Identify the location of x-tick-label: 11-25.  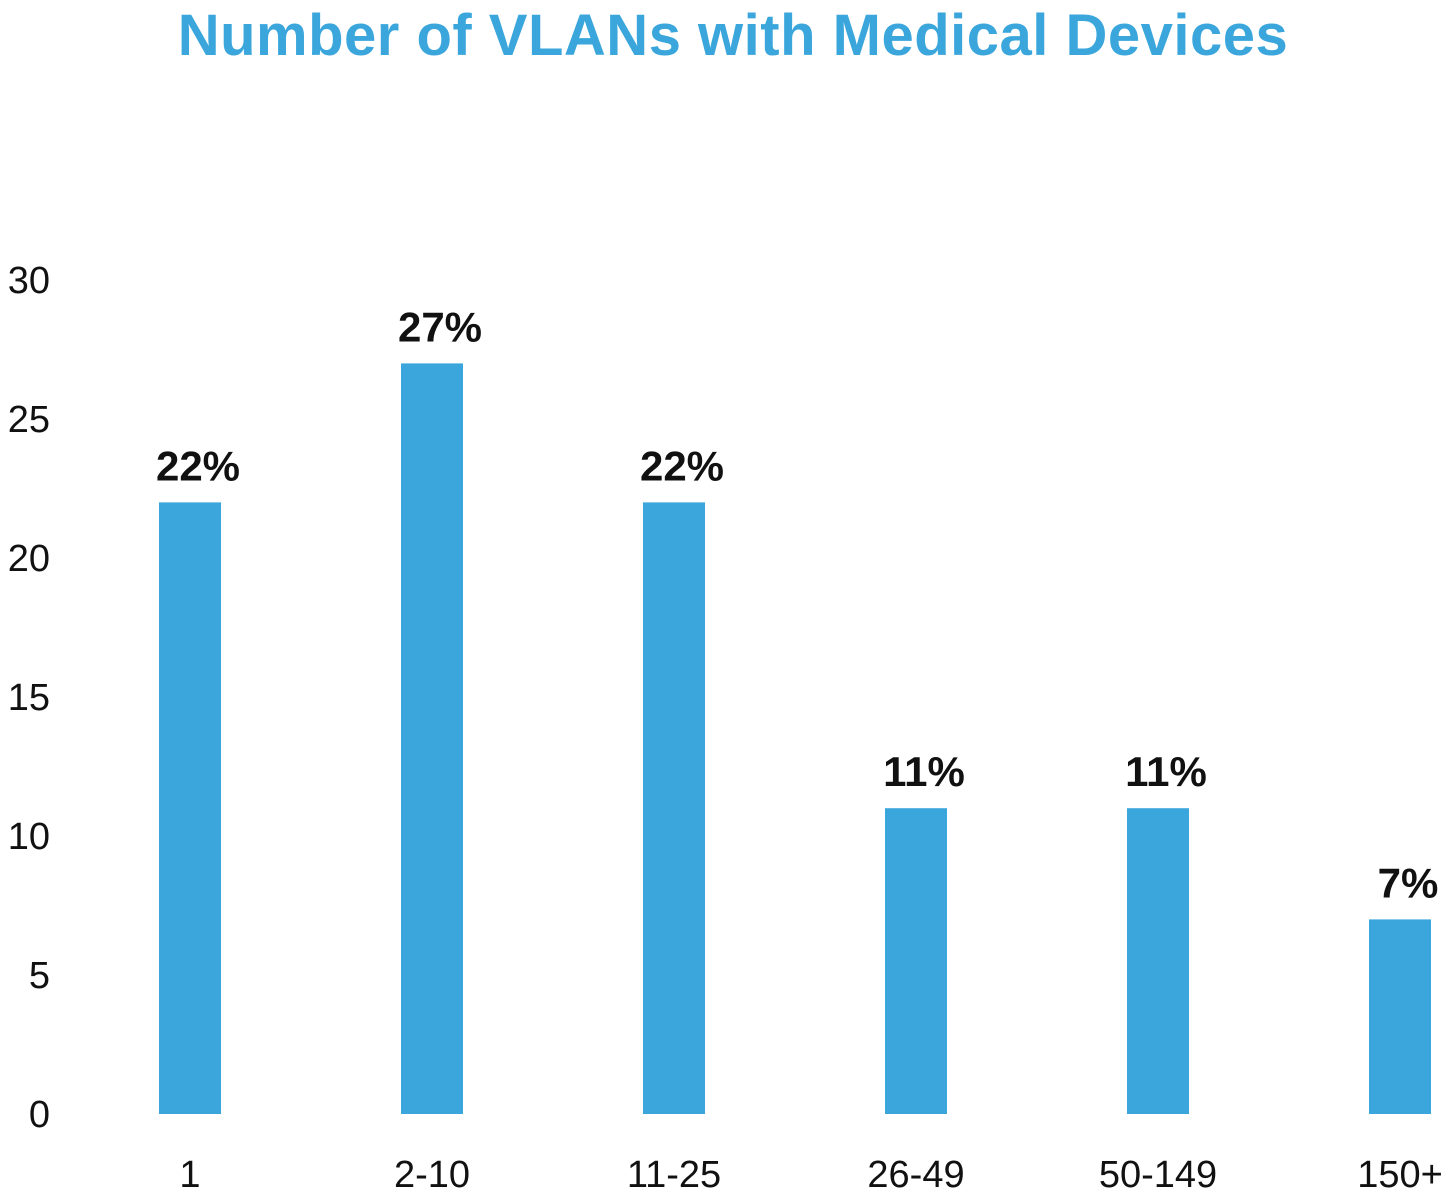
(674, 1171).